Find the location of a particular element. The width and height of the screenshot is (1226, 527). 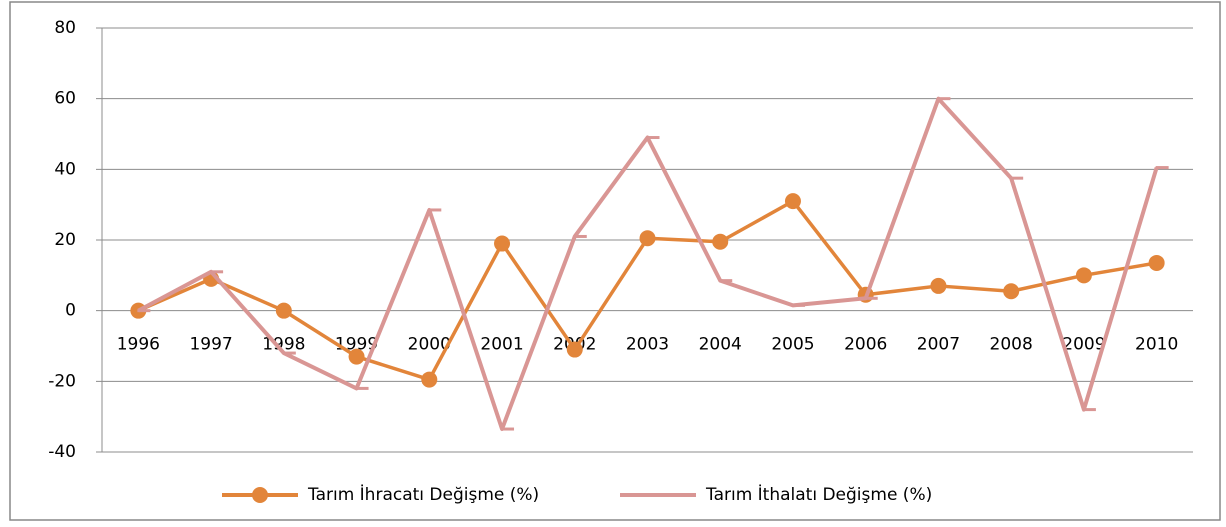

x-tick-label: 2010 is located at coordinates (1156, 345).